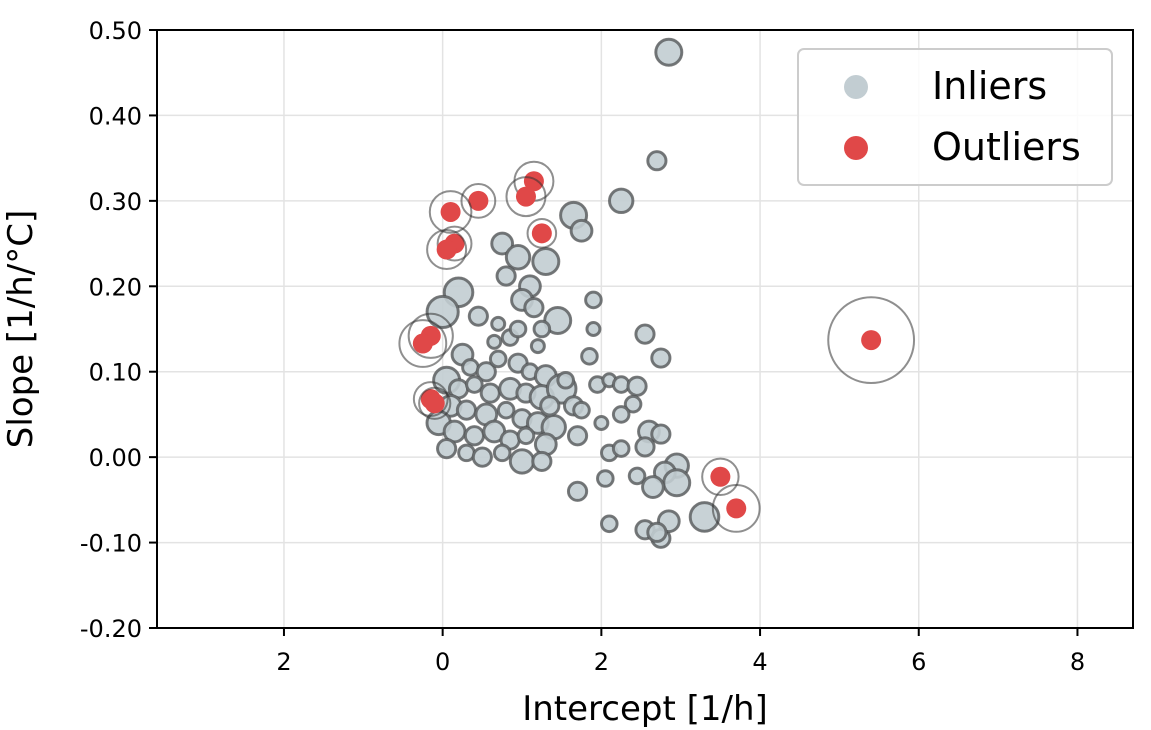 This screenshot has height=730, width=1151. I want to click on y-tick-label: -0.20, so click(111, 629).